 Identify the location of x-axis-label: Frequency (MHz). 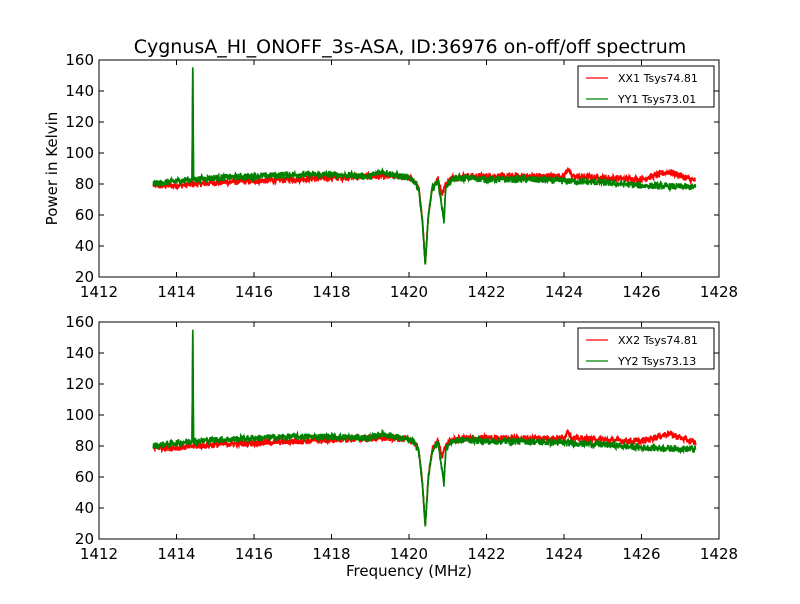
(409, 571).